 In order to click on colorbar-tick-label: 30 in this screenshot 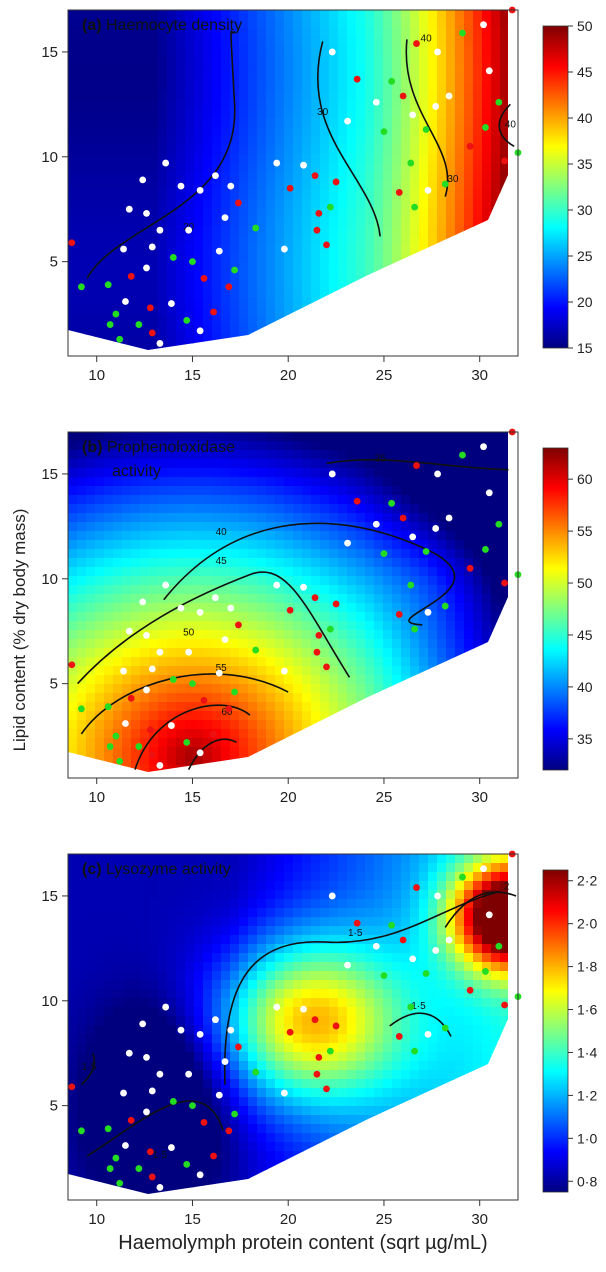, I will do `click(585, 210)`.